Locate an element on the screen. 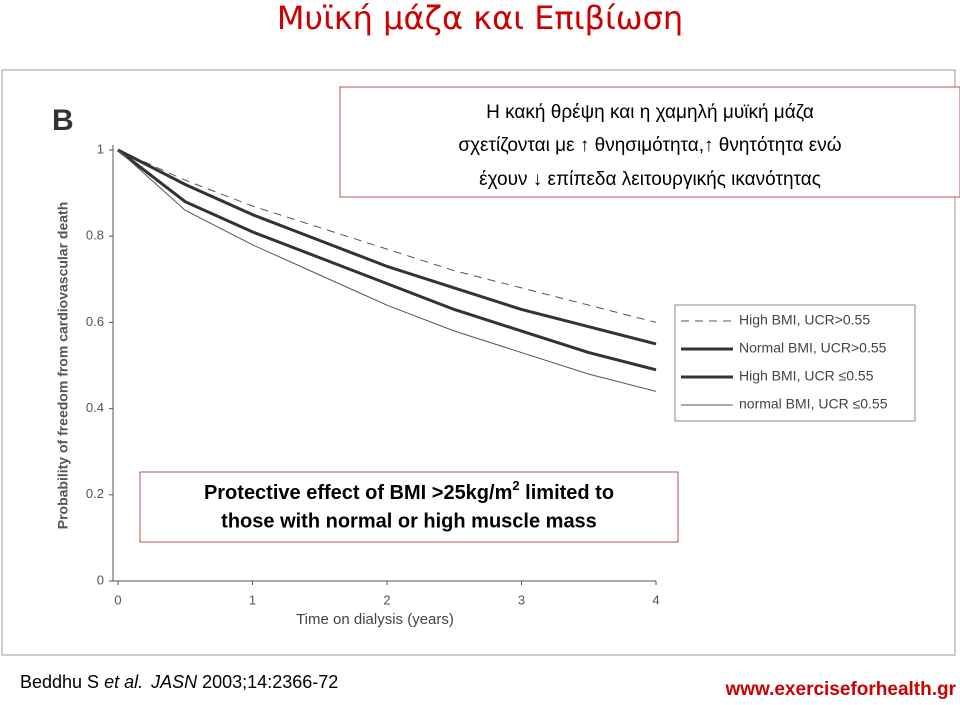  legend-label: High BMI, UCR>0.55 is located at coordinates (804, 320).